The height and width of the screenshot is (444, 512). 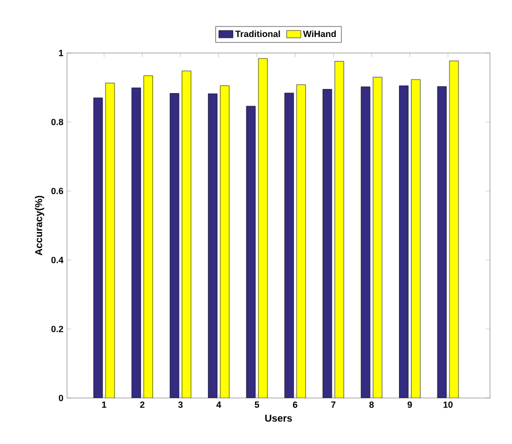 I want to click on y-tick-label: 0.2, so click(x=57, y=329).